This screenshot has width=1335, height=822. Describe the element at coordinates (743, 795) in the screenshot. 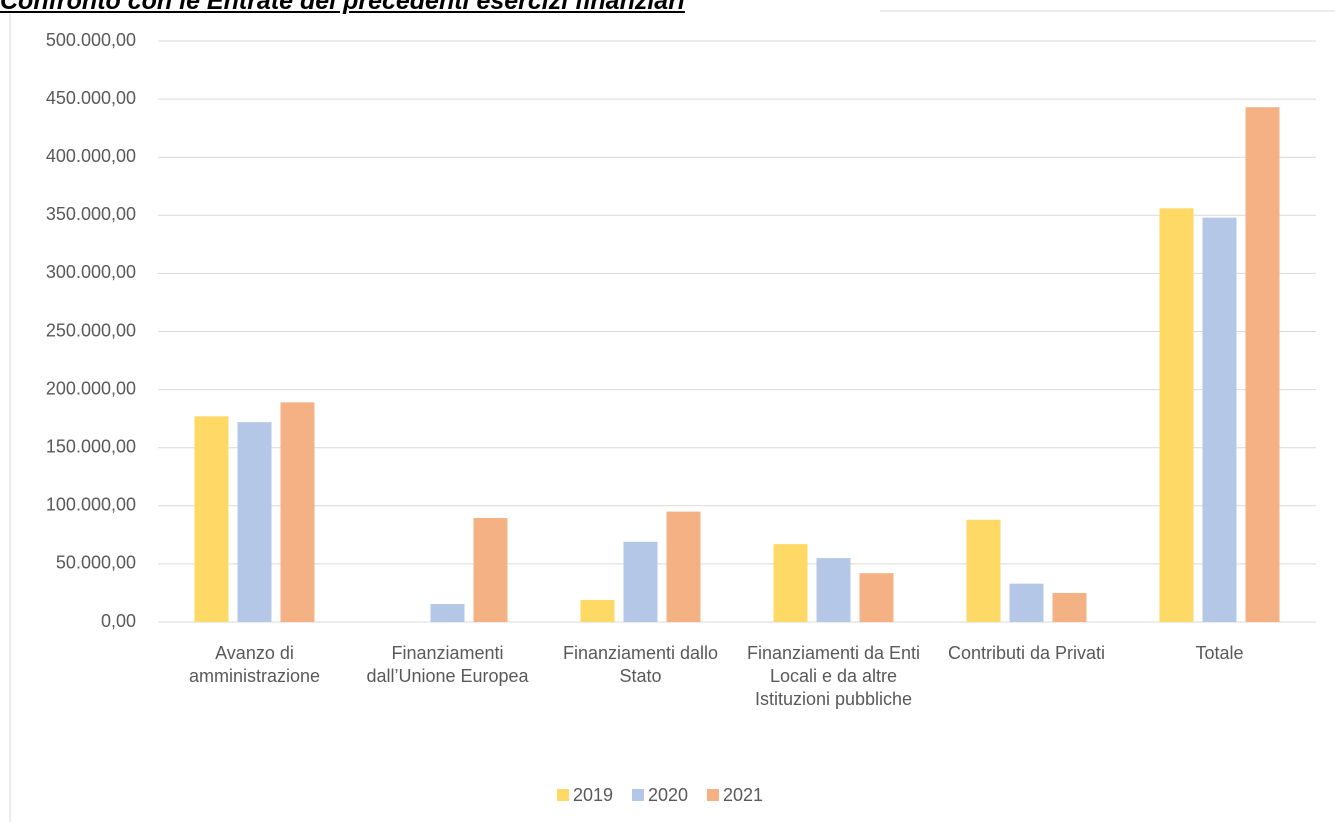

I see `legend-label: 2021` at that location.